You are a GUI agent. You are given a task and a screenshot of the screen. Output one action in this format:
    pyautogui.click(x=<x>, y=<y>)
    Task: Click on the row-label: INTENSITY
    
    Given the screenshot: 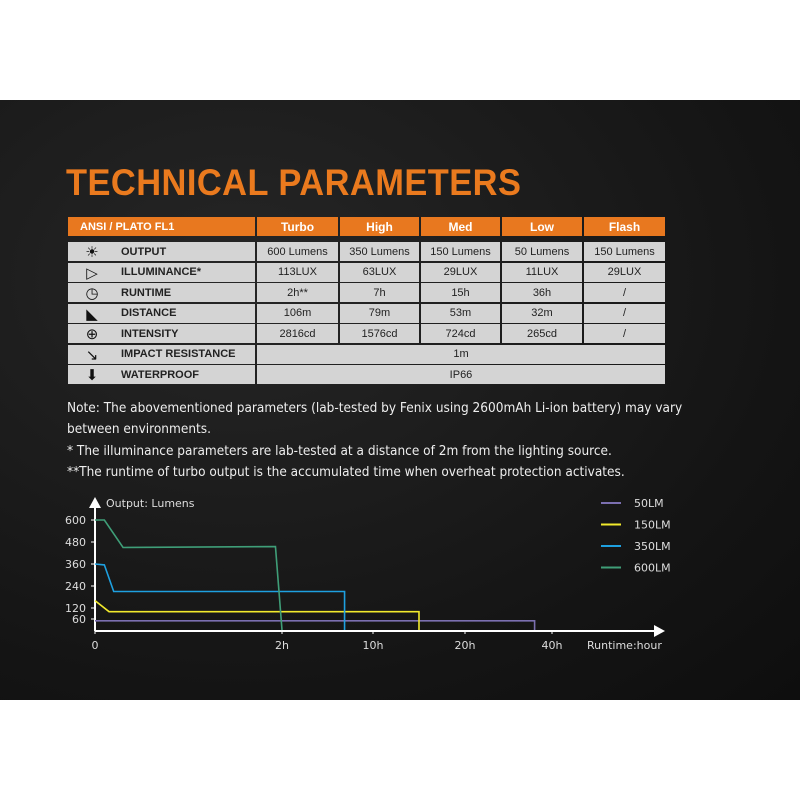 What is the action you would take?
    pyautogui.click(x=161, y=333)
    